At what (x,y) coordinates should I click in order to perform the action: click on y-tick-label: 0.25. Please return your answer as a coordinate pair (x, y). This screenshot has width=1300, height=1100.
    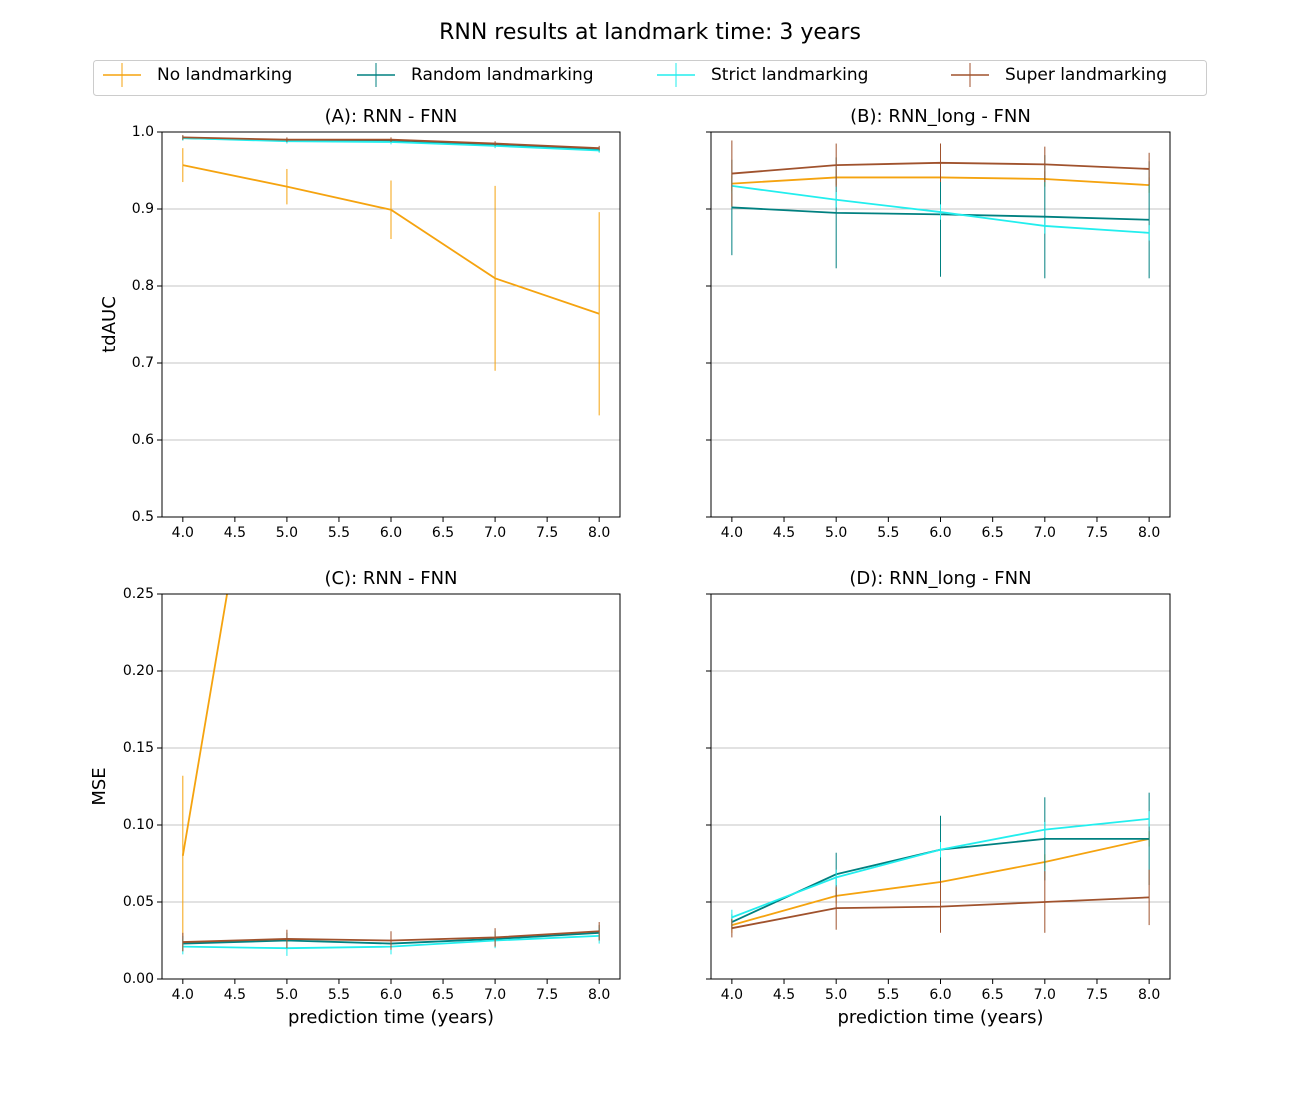
    Looking at the image, I should click on (138, 594).